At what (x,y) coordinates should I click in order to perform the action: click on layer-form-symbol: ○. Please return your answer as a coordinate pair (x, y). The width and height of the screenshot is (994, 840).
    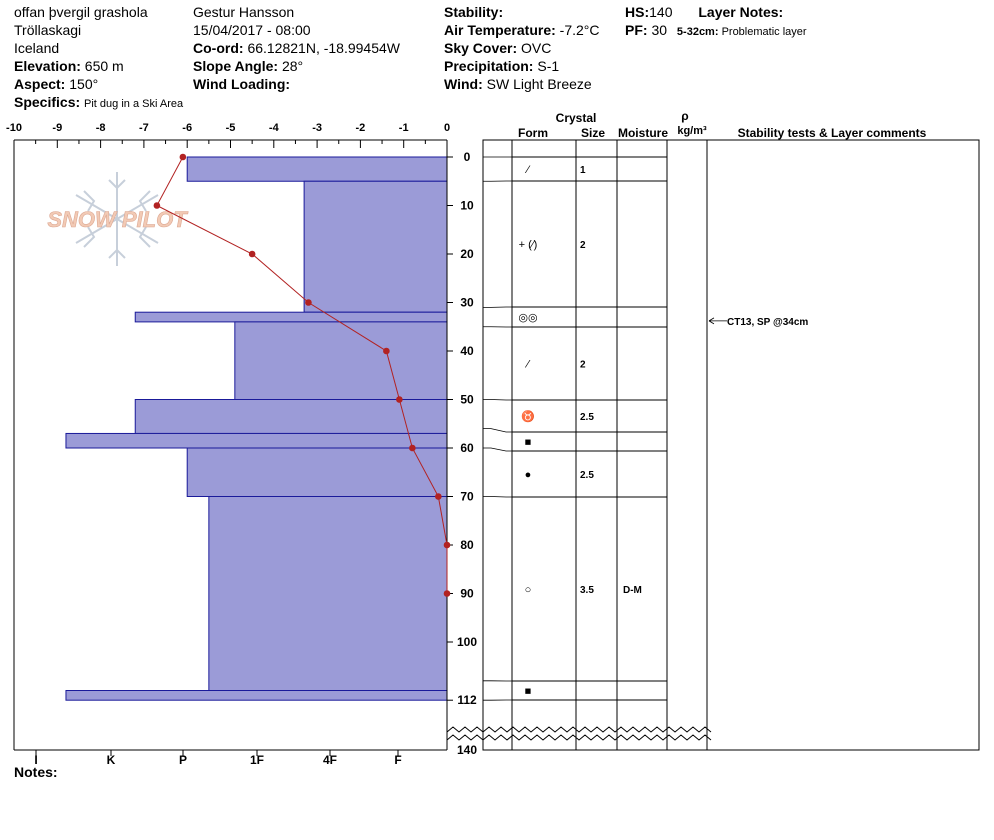
    Looking at the image, I should click on (528, 590).